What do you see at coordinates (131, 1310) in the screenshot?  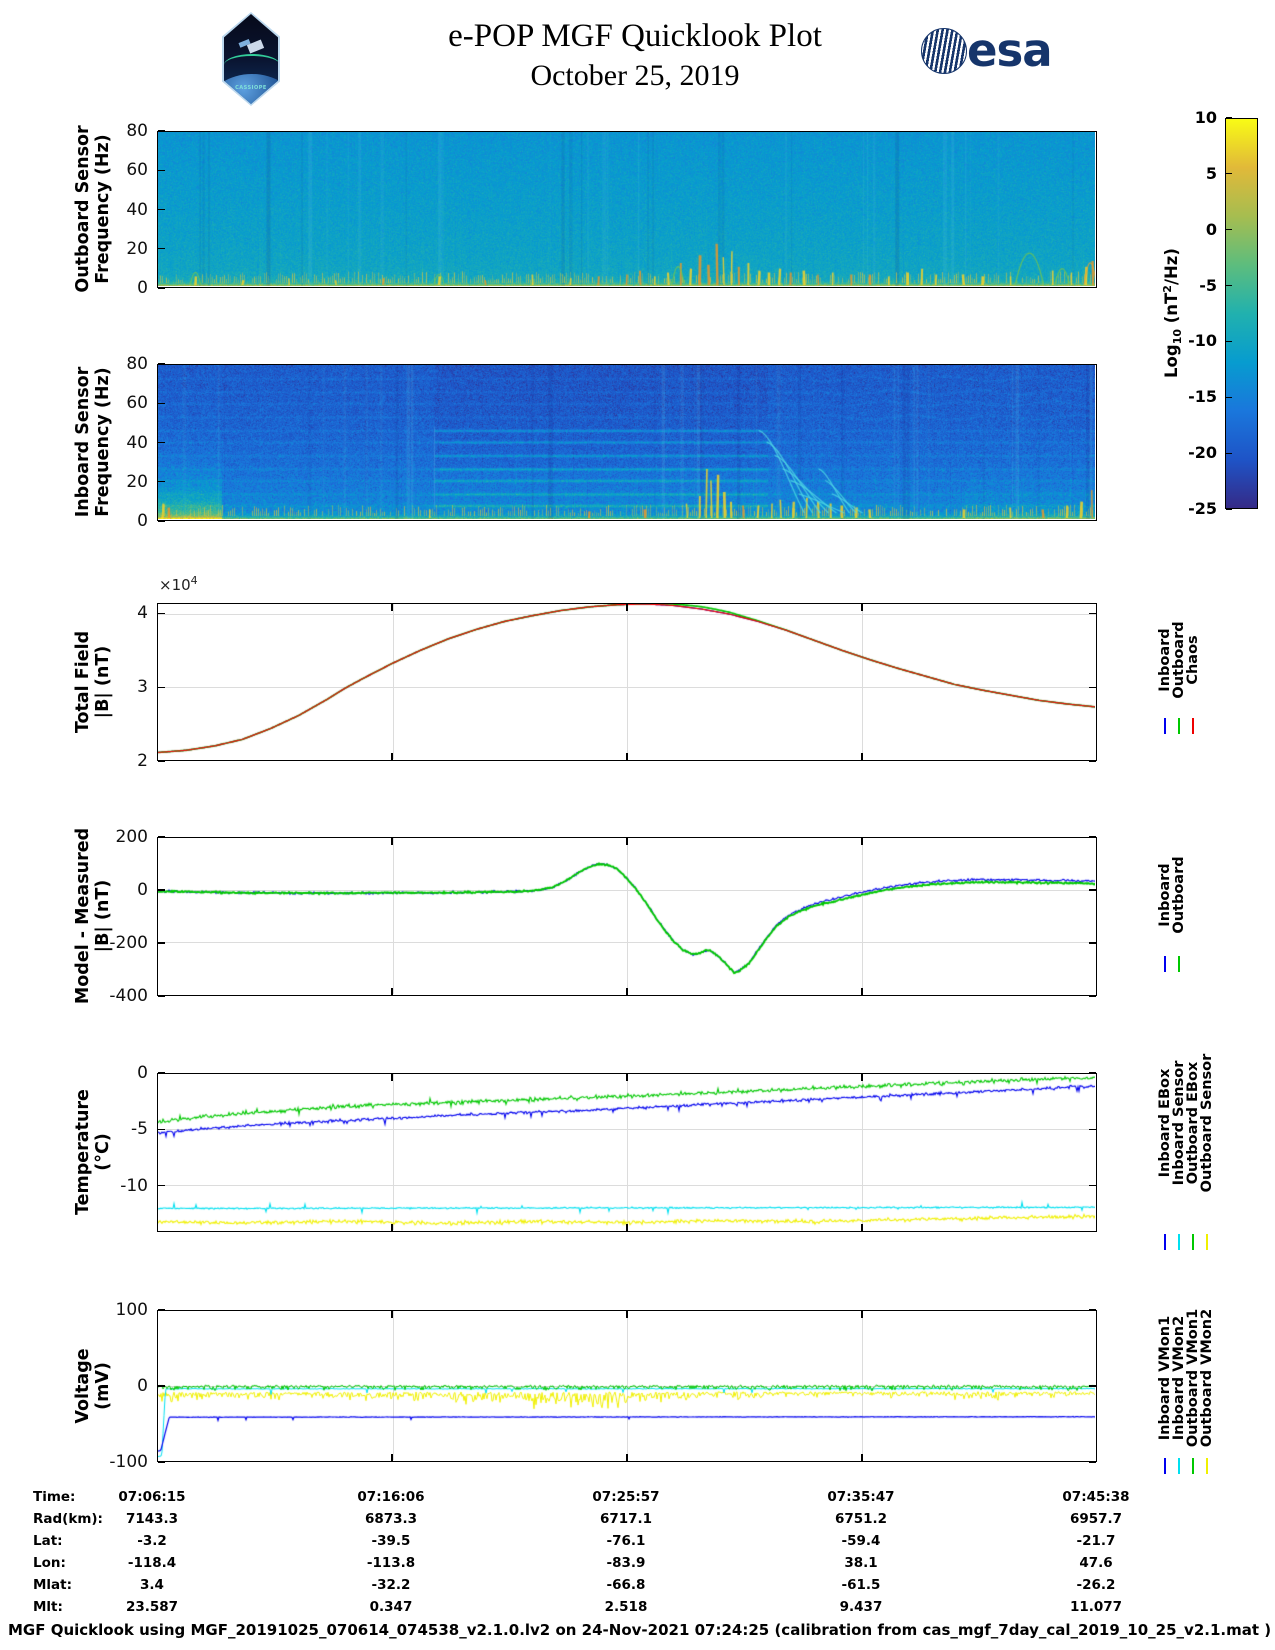 I see `y-tick-label: 100` at bounding box center [131, 1310].